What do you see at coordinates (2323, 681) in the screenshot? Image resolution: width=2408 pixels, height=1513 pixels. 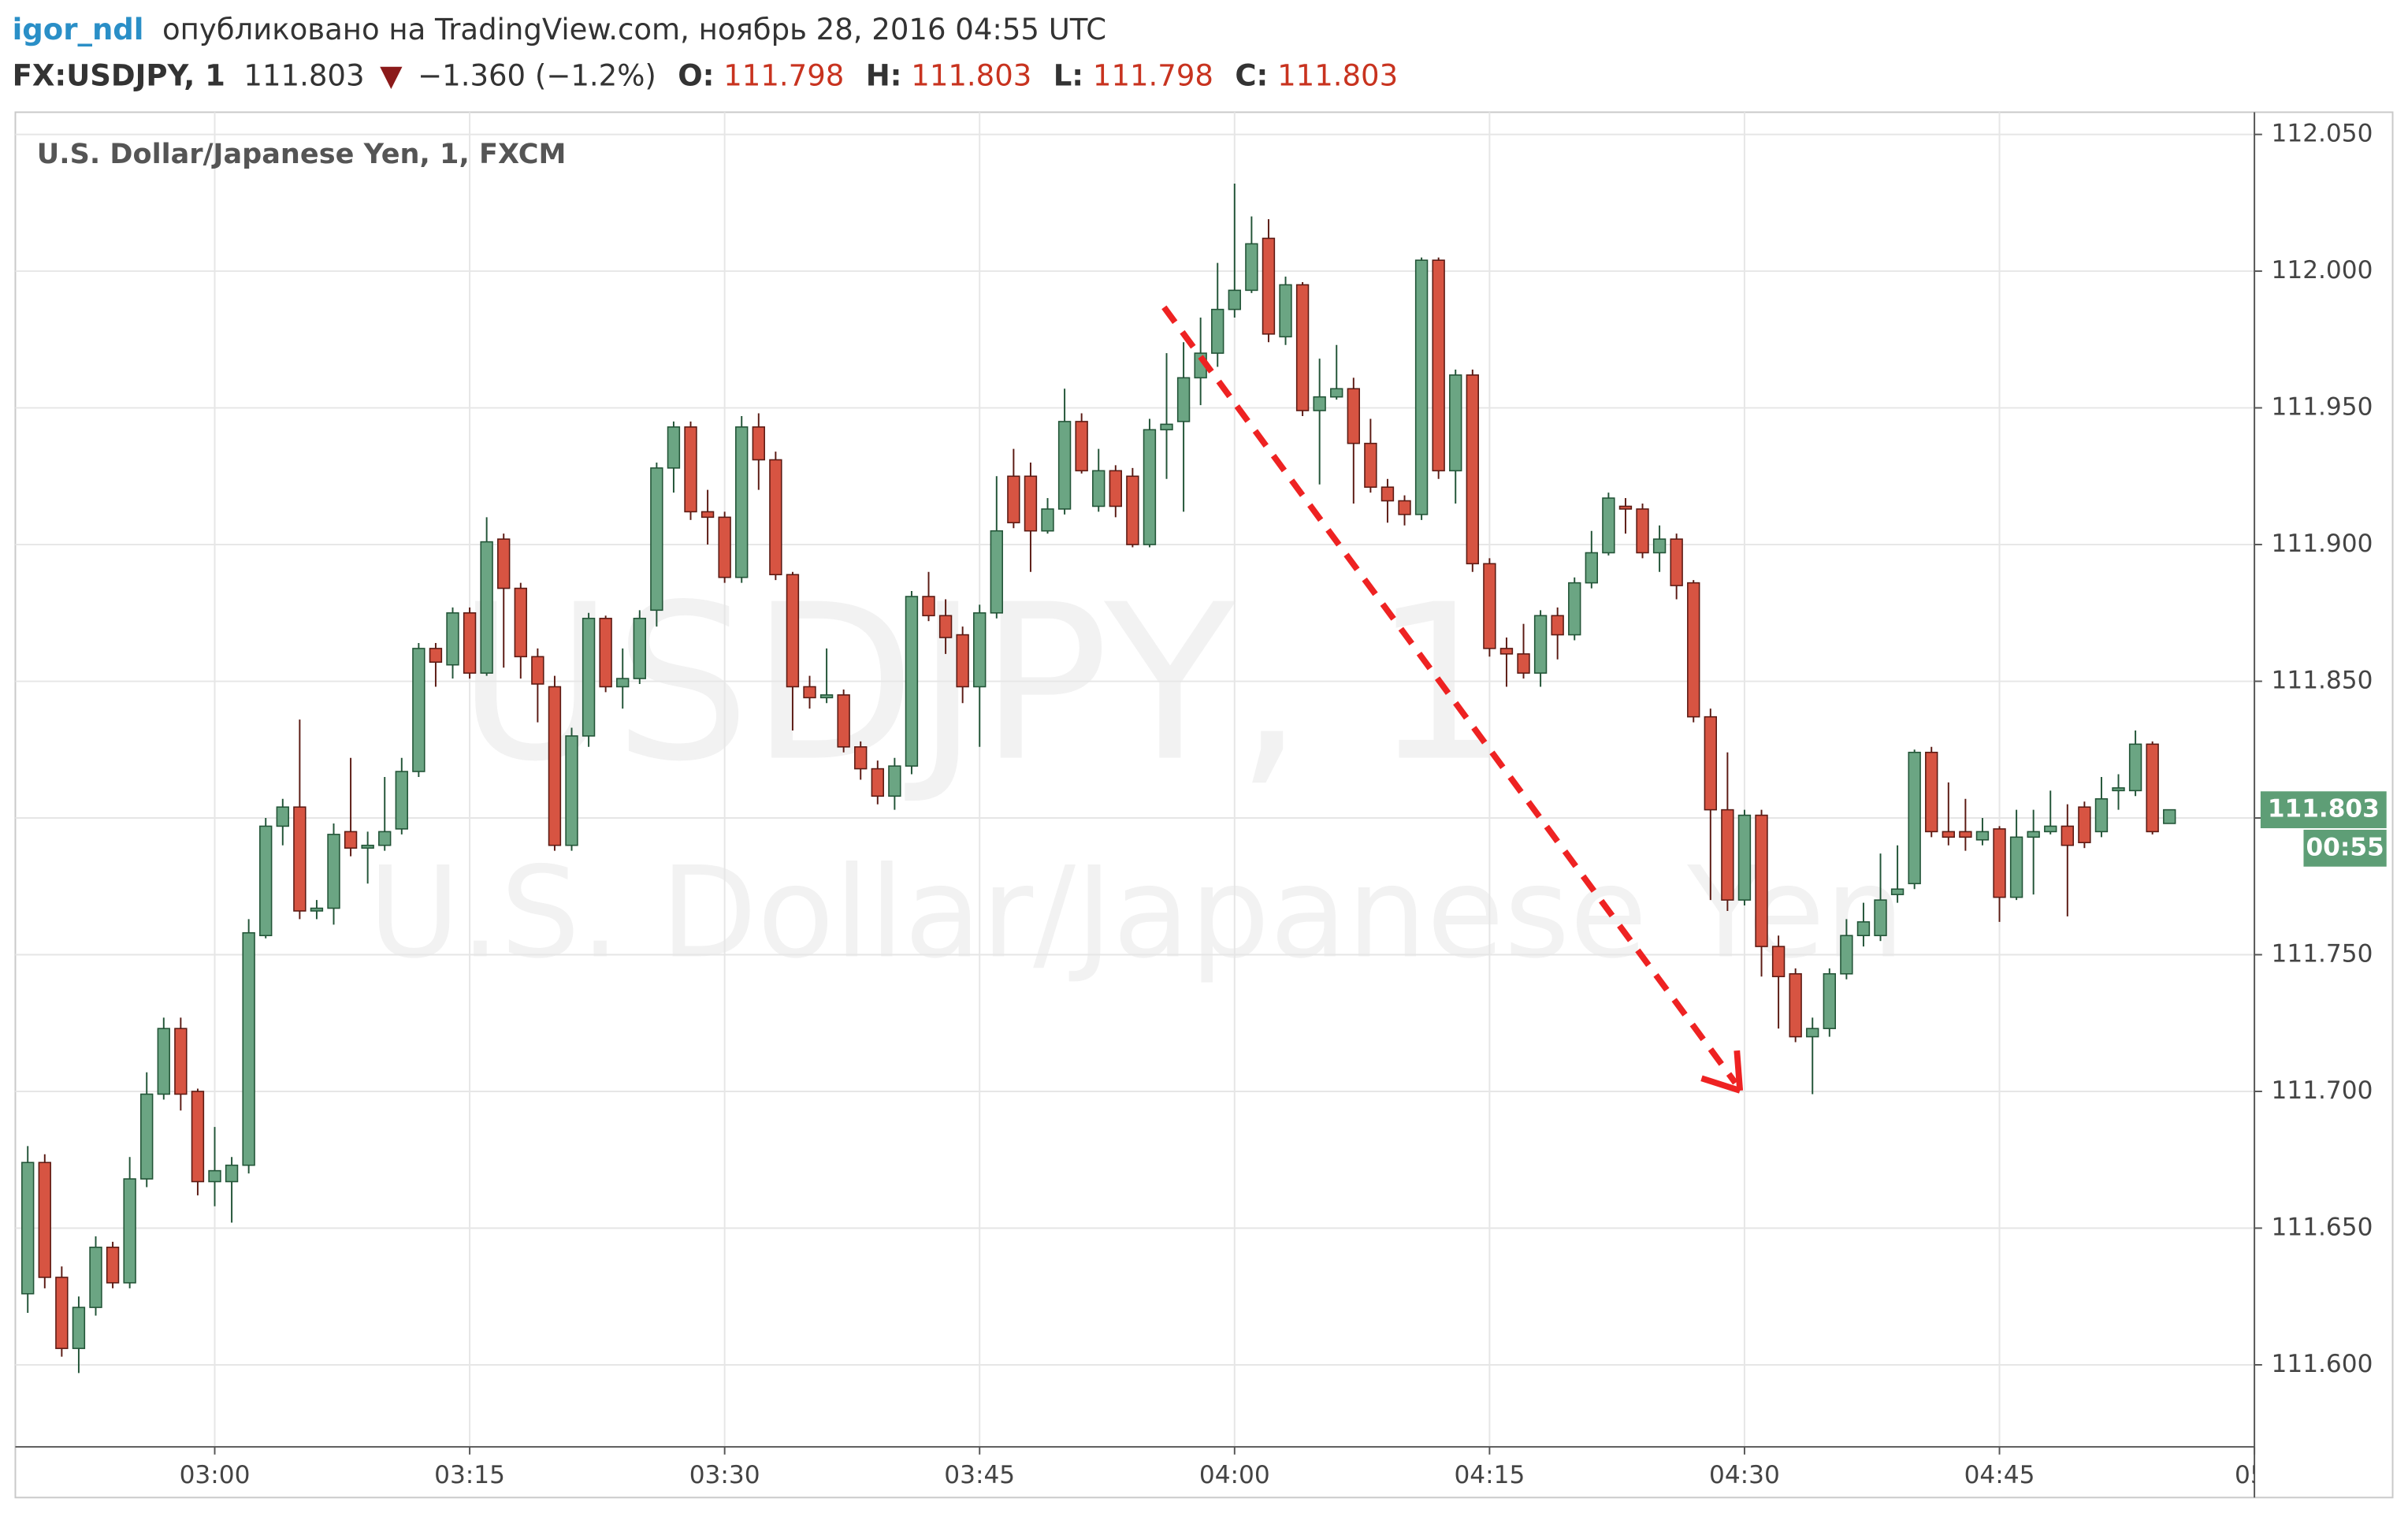 I see `y-tick-label: 111.850` at bounding box center [2323, 681].